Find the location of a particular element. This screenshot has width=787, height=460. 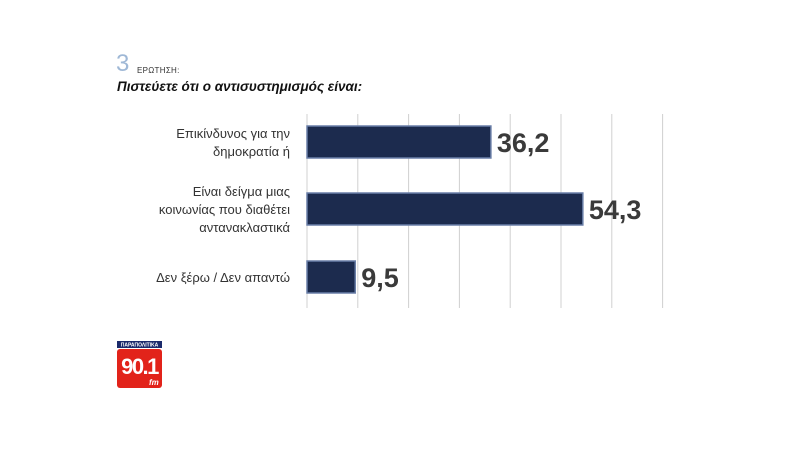

question-label: ΕΡΩΤΗΣΗ: is located at coordinates (158, 70).